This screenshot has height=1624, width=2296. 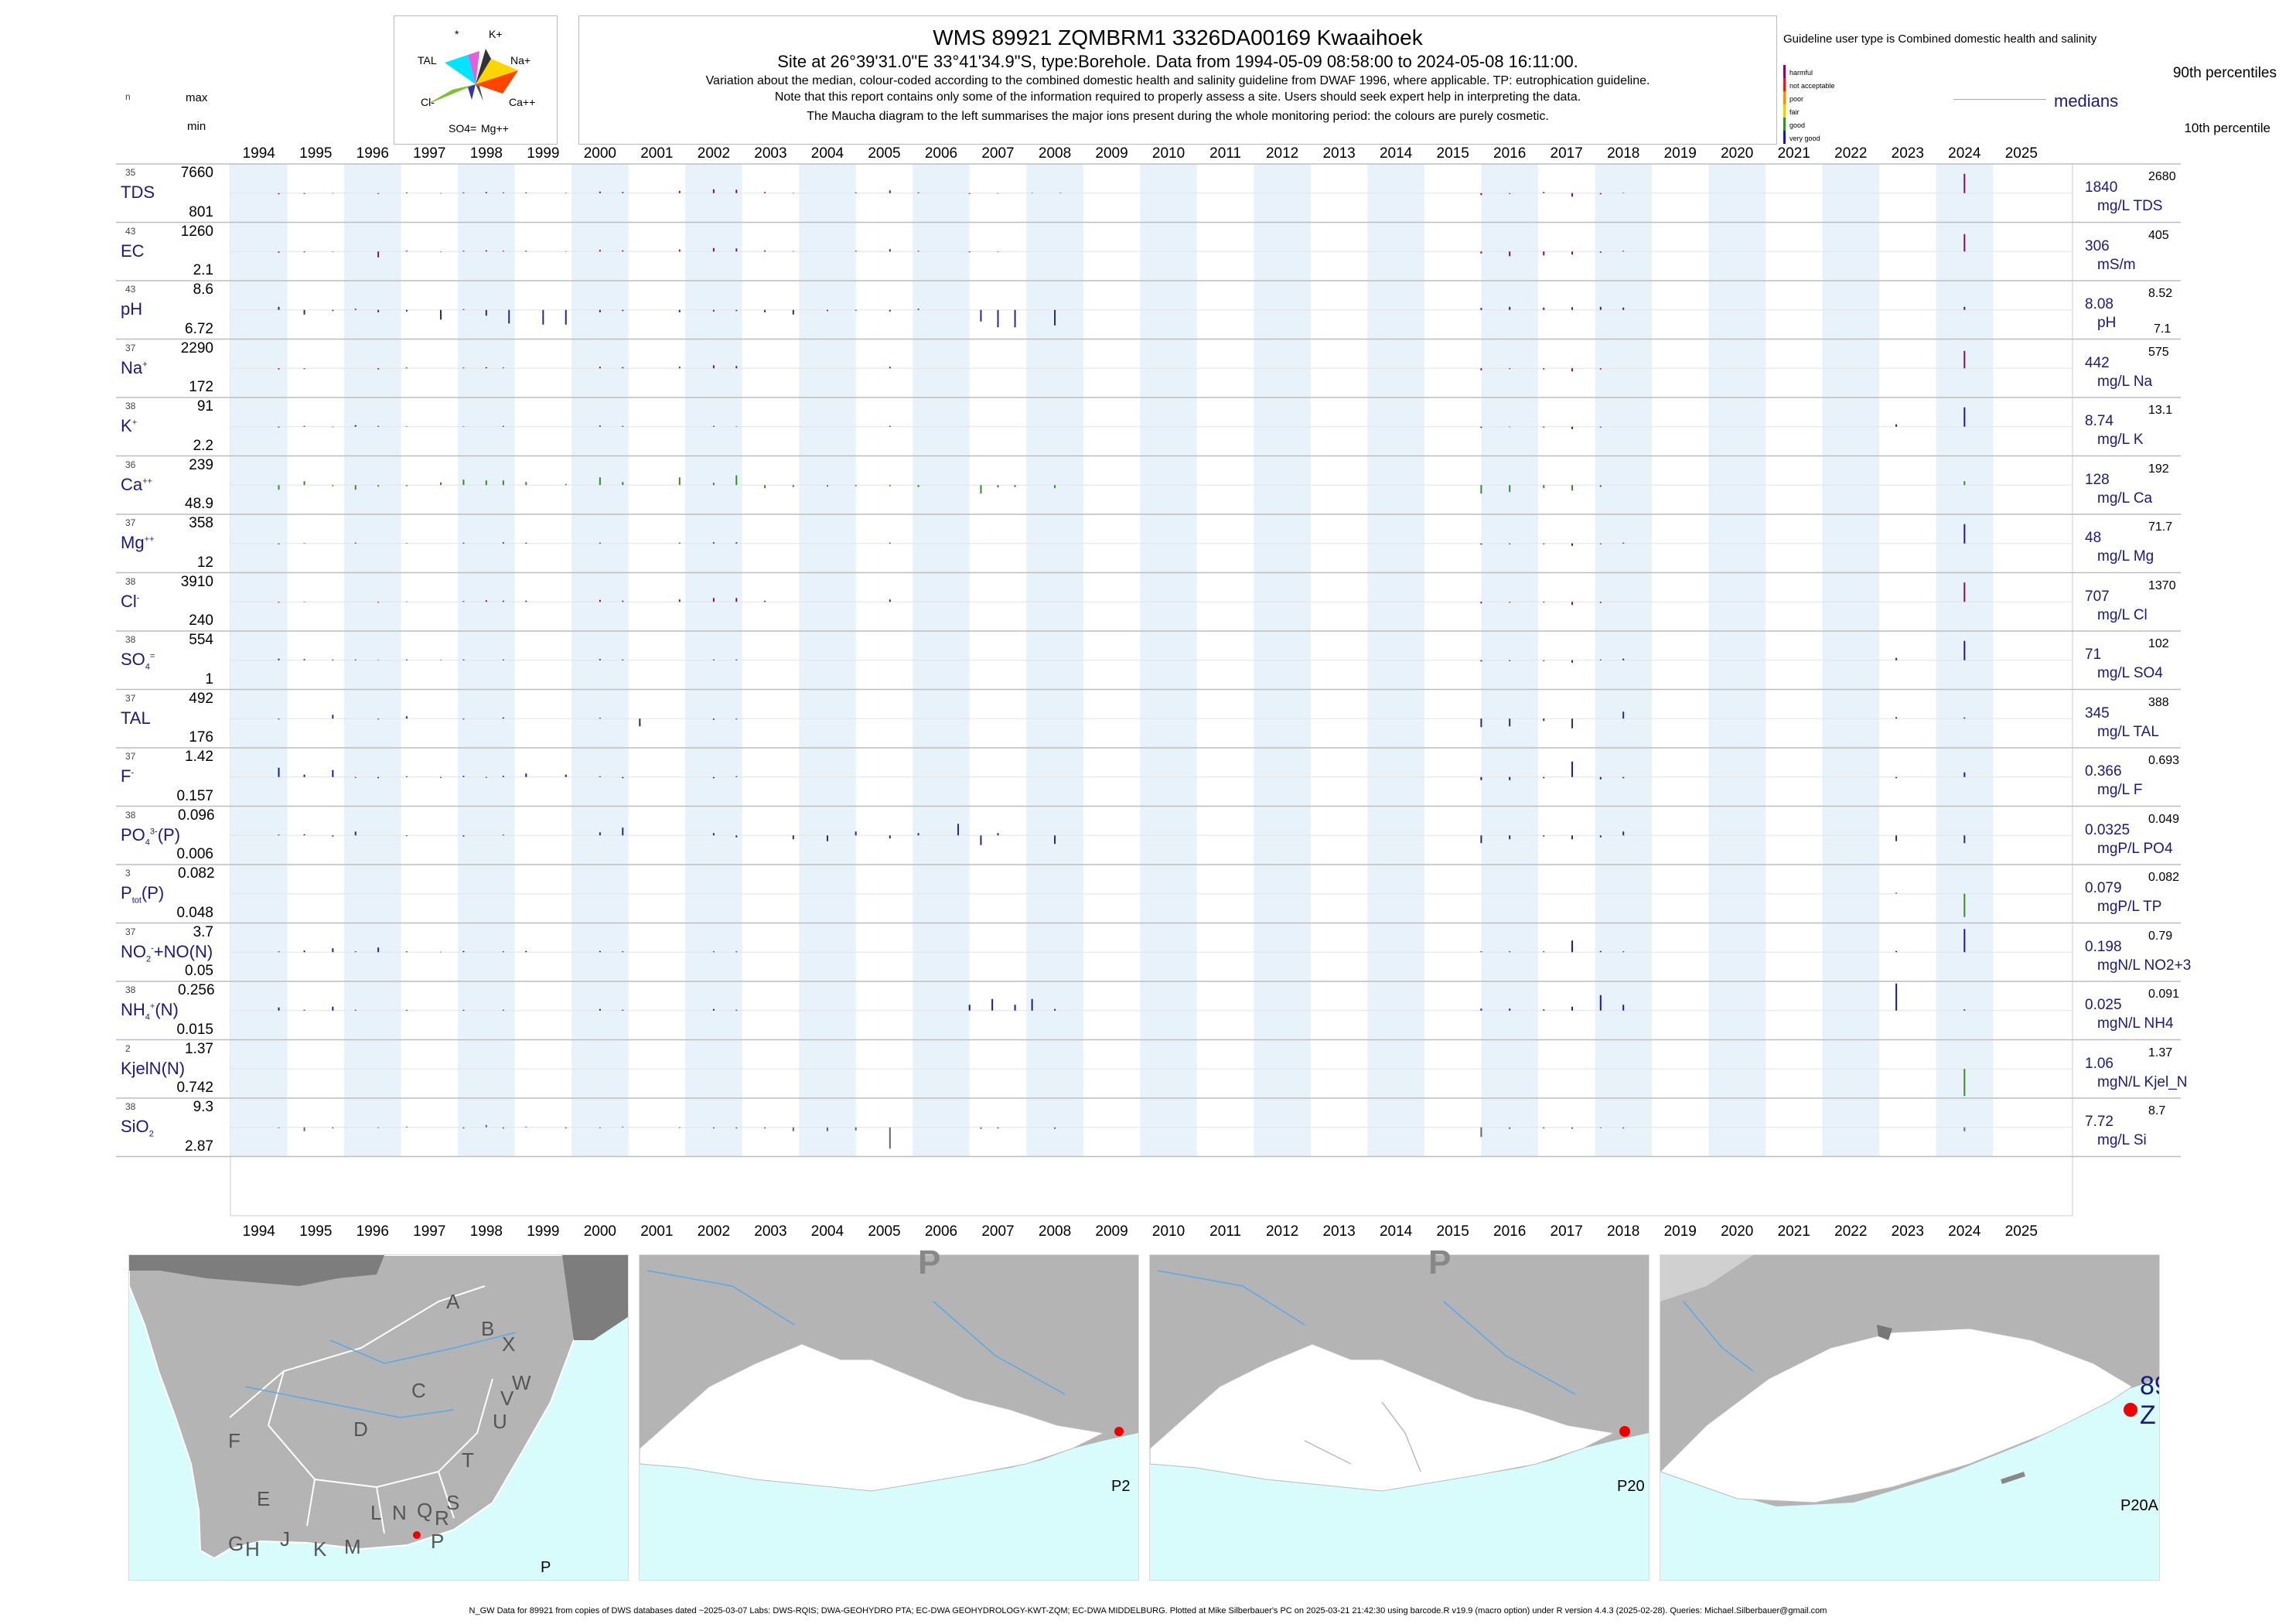 I want to click on year-label-bottom: 2008, so click(x=1055, y=1231).